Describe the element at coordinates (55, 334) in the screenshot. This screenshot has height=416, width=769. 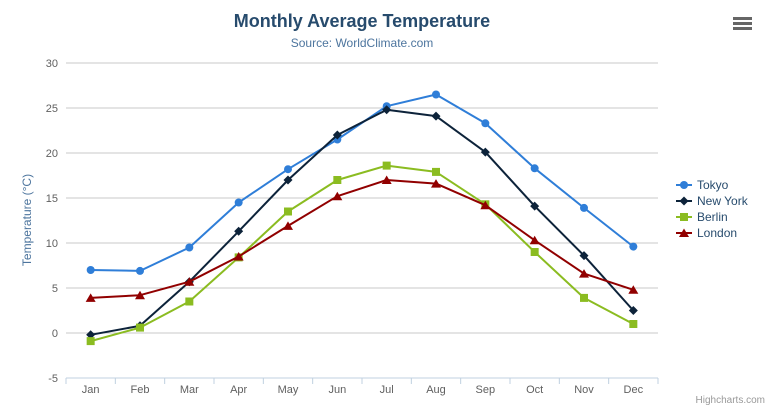
I see `y-axis-label: 0` at that location.